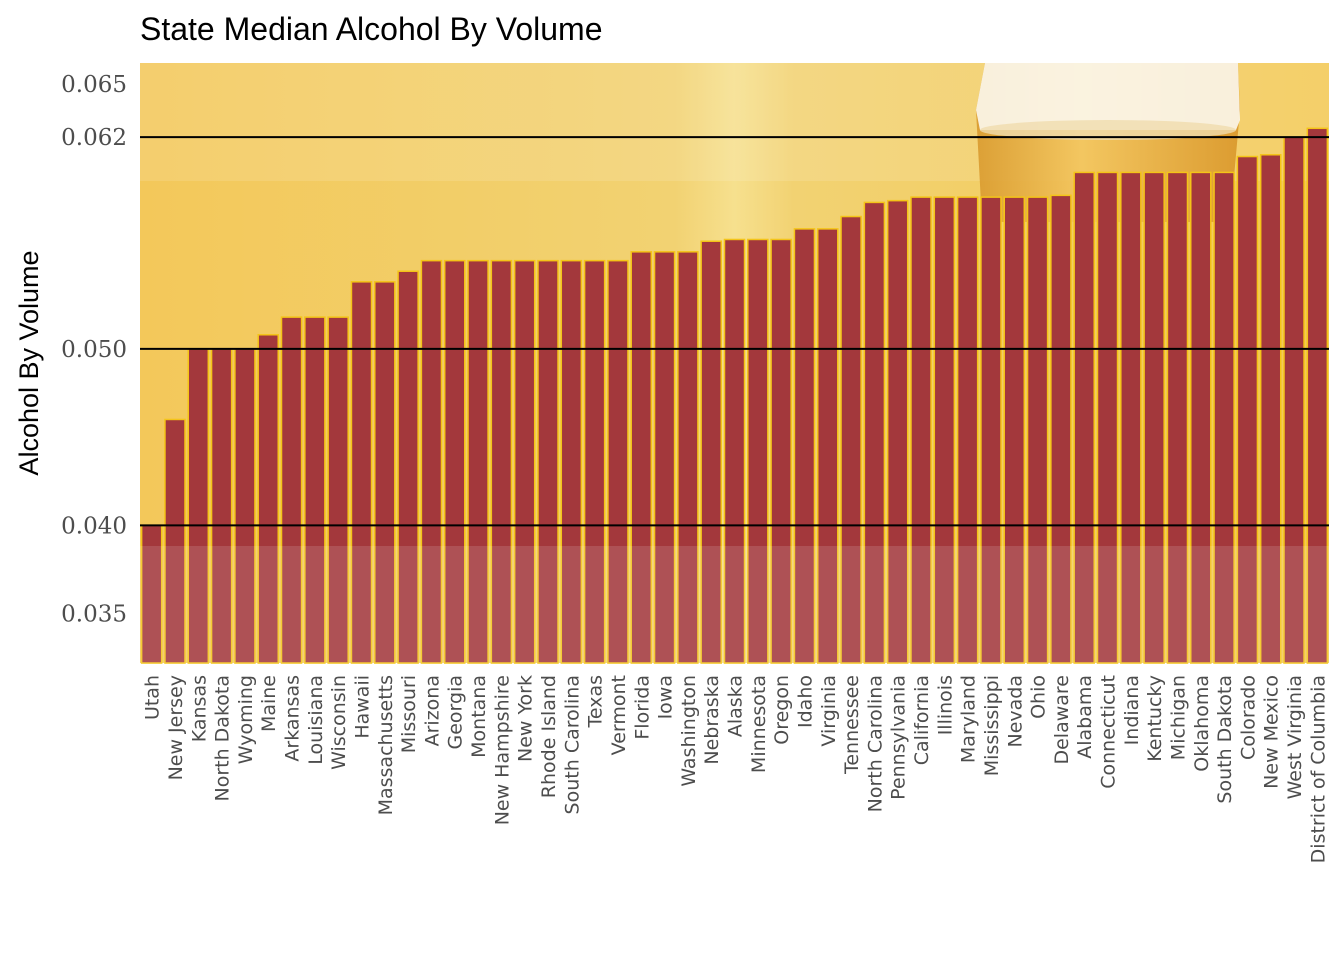 Image resolution: width=1344 pixels, height=960 pixels. I want to click on x-tick-label: North Dakota, so click(223, 738).